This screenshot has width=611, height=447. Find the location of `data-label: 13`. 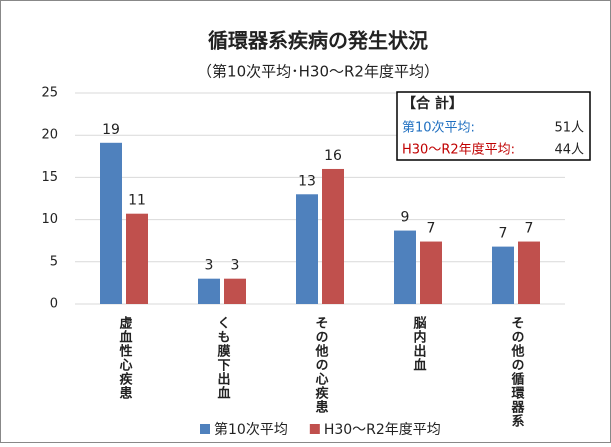

data-label: 13 is located at coordinates (307, 181).